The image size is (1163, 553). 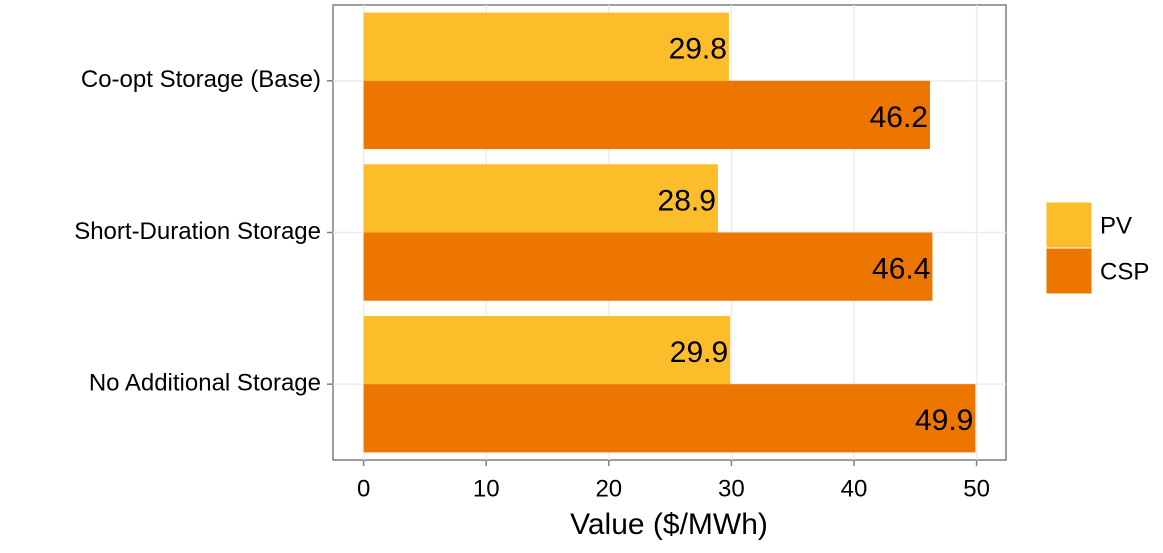 What do you see at coordinates (899, 117) in the screenshot?
I see `data-label: 46.2` at bounding box center [899, 117].